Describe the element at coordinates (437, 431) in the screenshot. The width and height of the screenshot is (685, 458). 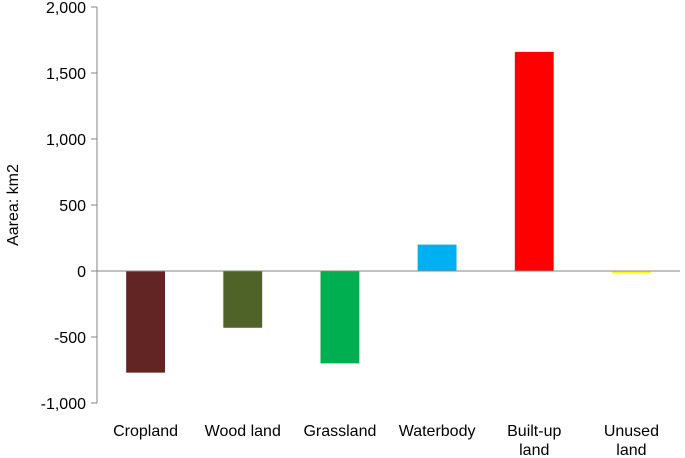
I see `x-tick-label: Waterbody` at that location.